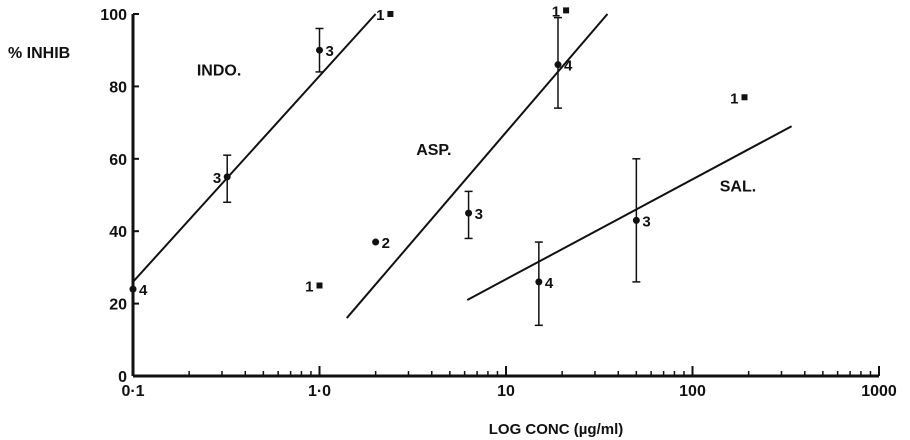 The image size is (910, 440). Describe the element at coordinates (219, 71) in the screenshot. I see `series-label-indo: INDO.` at that location.